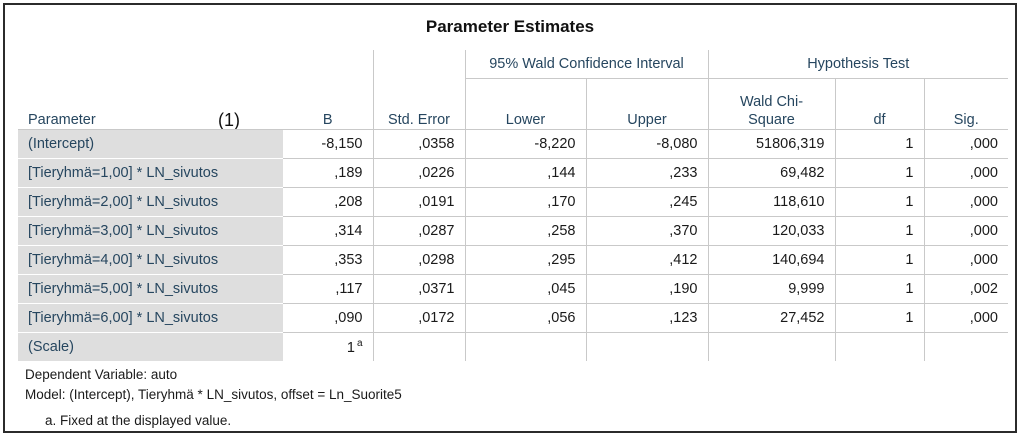  Describe the element at coordinates (646, 318) in the screenshot. I see `cell-upper: ,123` at that location.